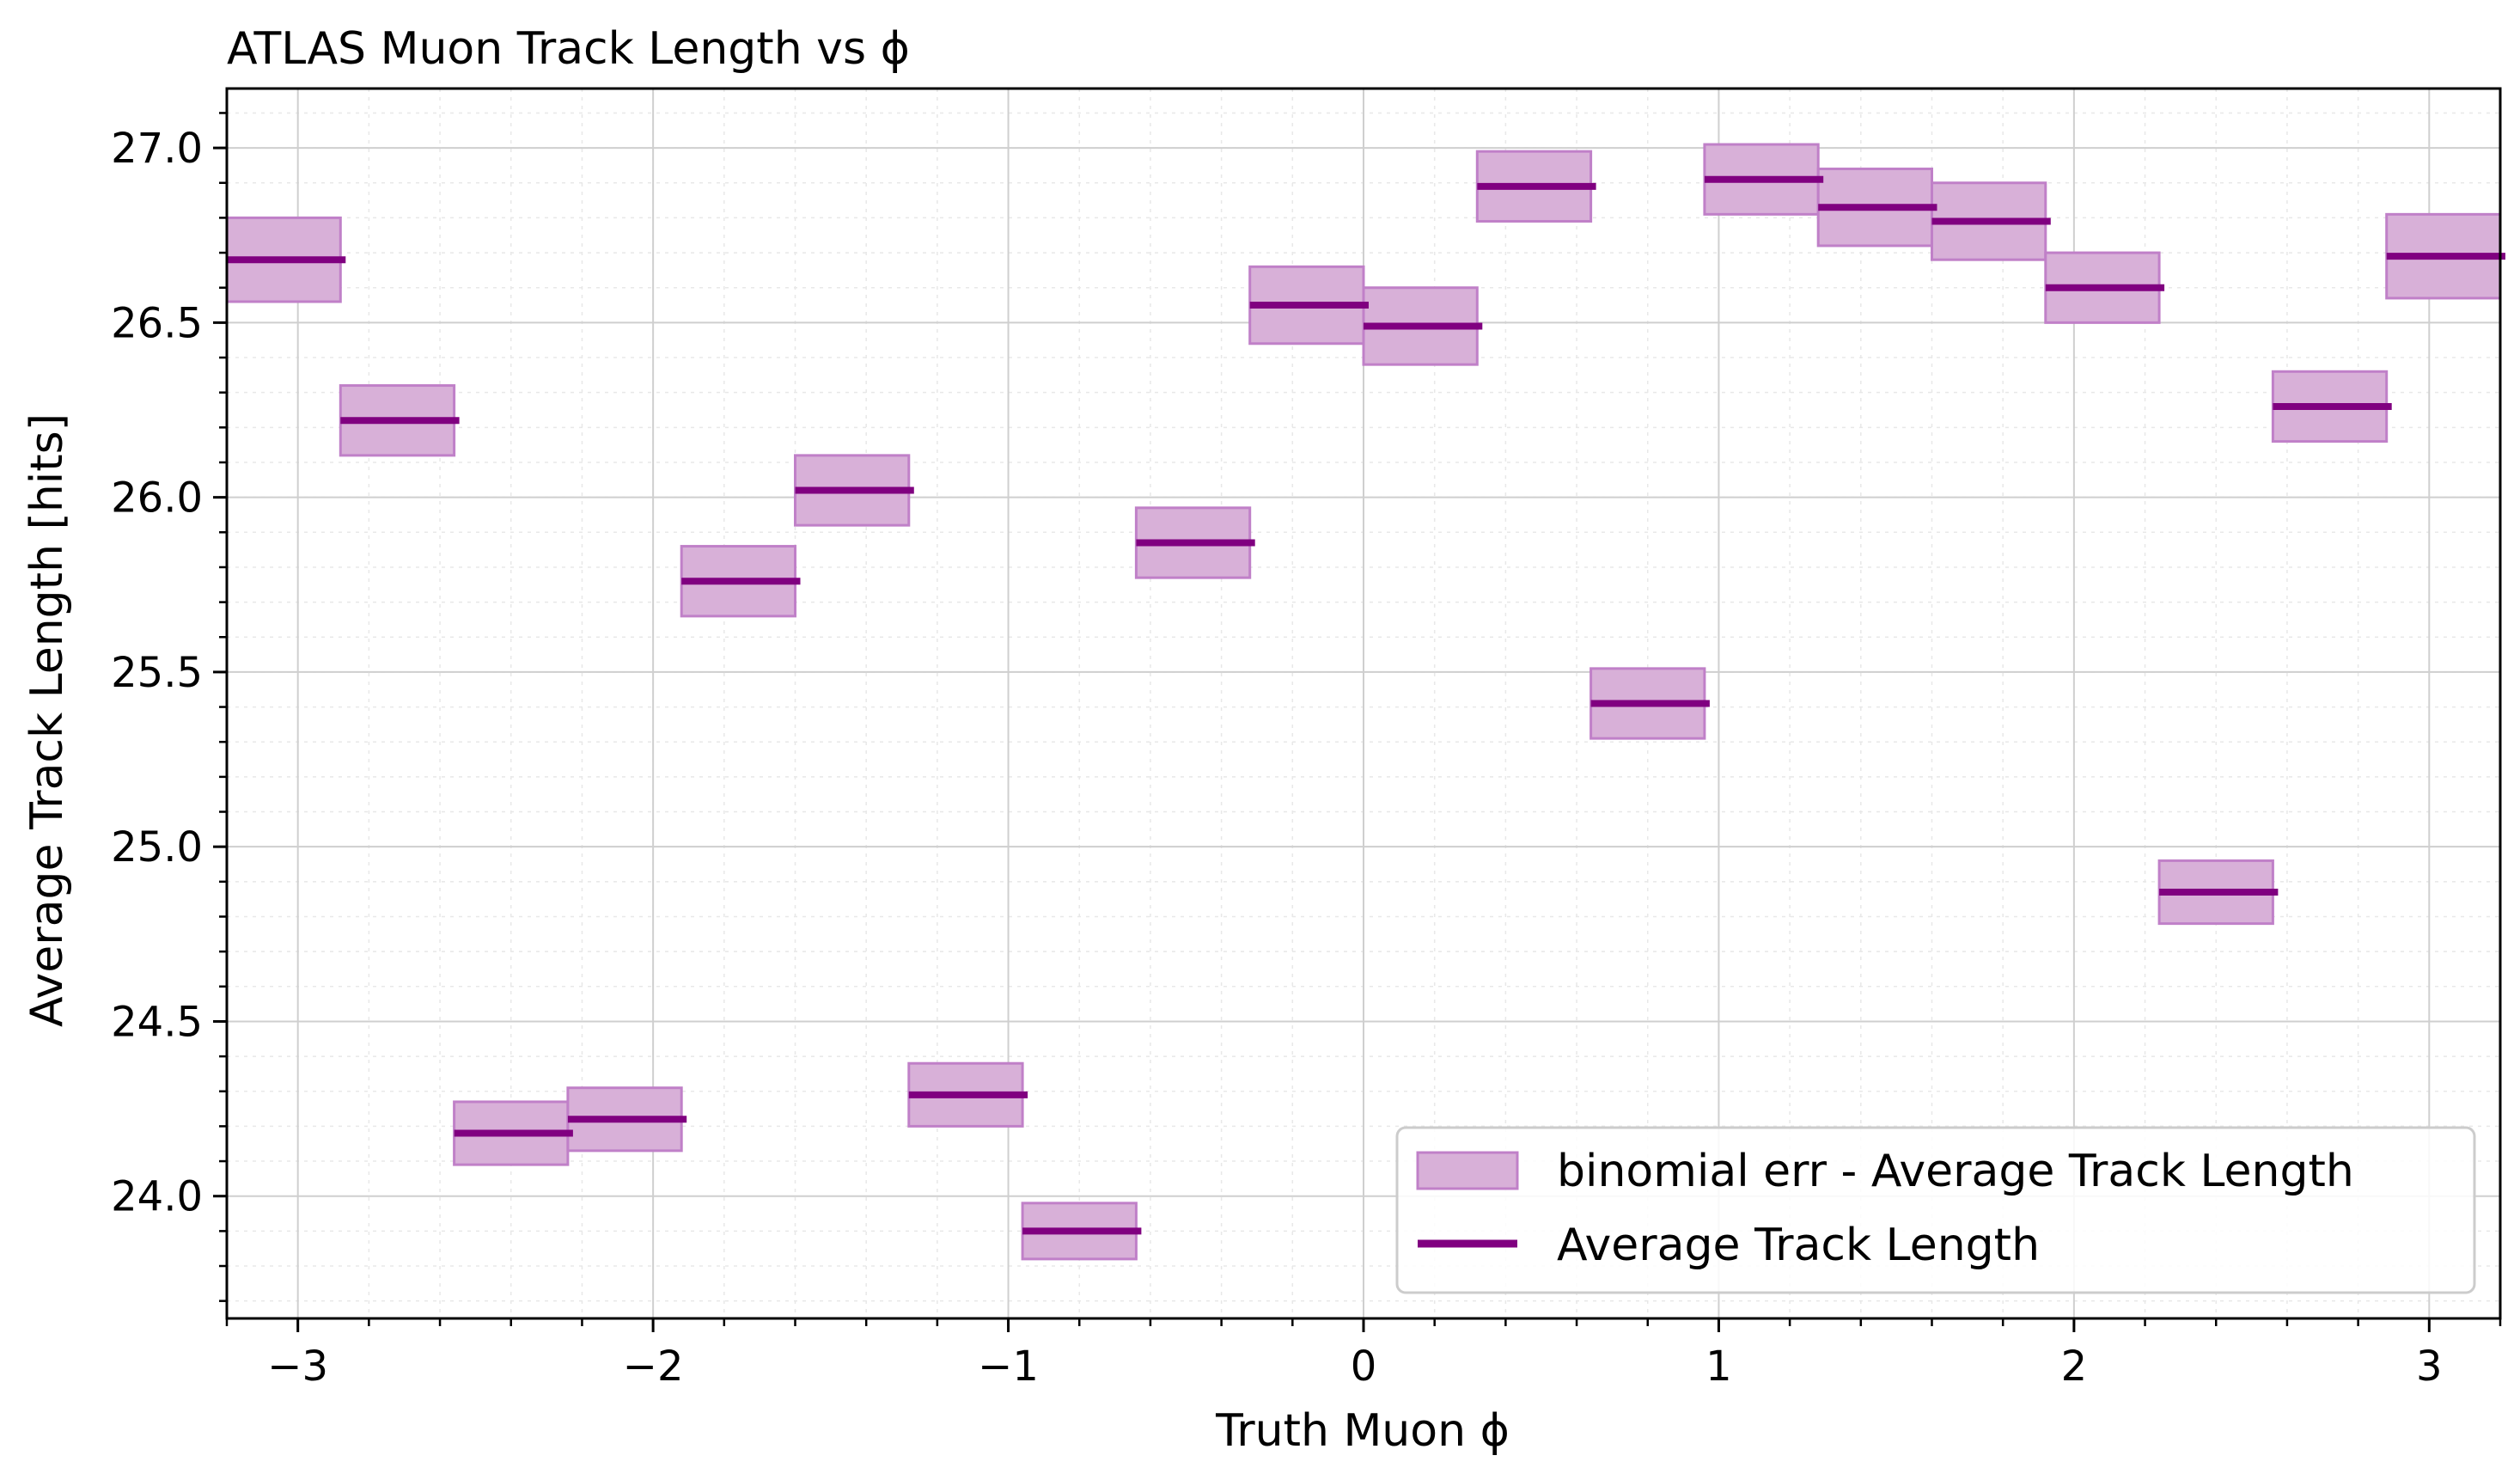 The height and width of the screenshot is (1480, 2520). I want to click on y-tick-labels: 24.0 24.5 25.0 25.5 26.0 26.5 27.0, so click(157, 673).